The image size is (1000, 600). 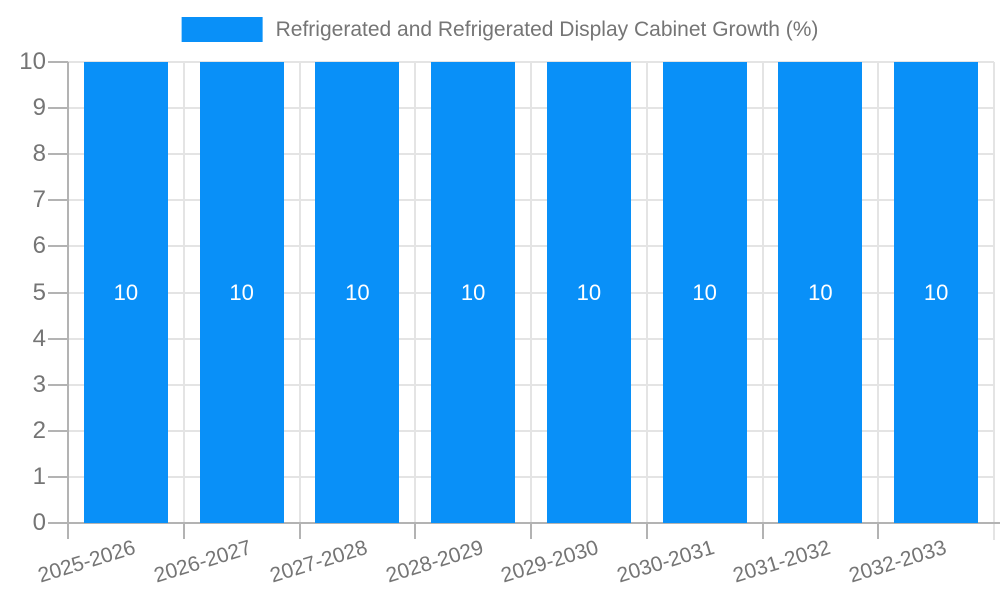 What do you see at coordinates (32, 61) in the screenshot?
I see `y-axis-label: 10` at bounding box center [32, 61].